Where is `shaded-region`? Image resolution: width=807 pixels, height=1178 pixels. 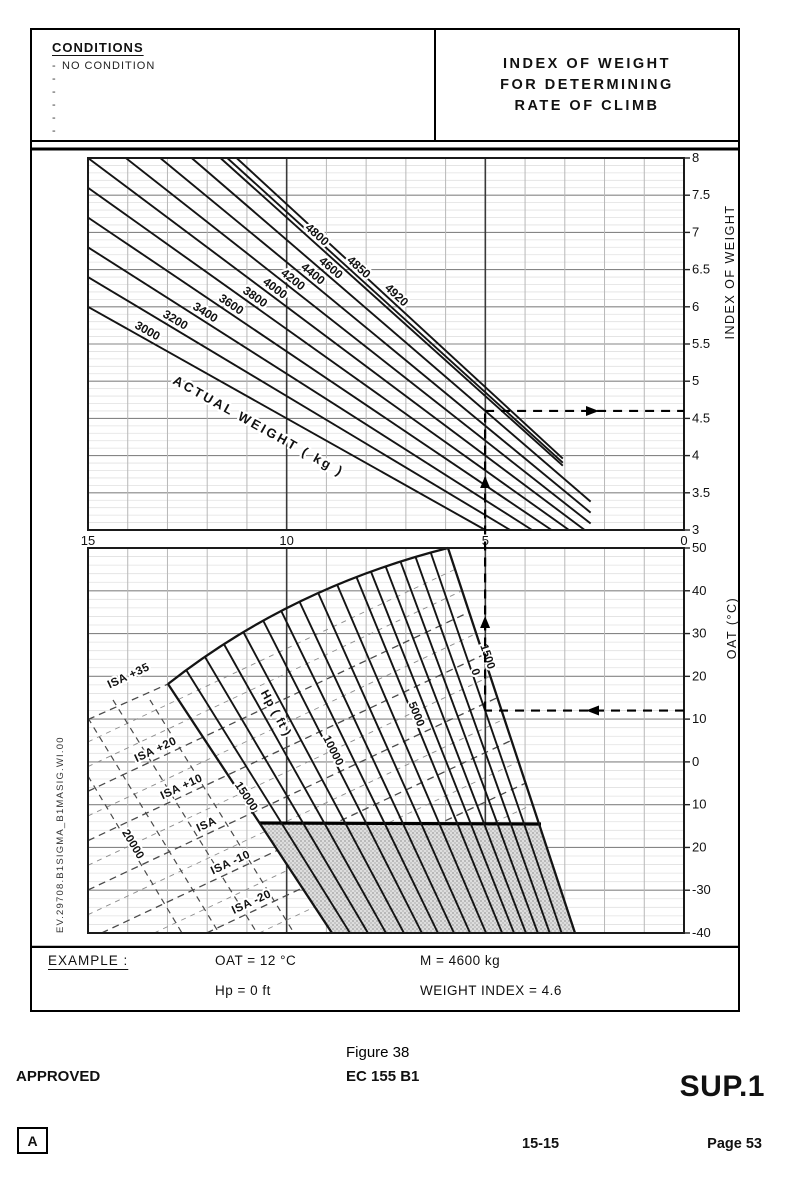 shaded-region is located at coordinates (417, 877).